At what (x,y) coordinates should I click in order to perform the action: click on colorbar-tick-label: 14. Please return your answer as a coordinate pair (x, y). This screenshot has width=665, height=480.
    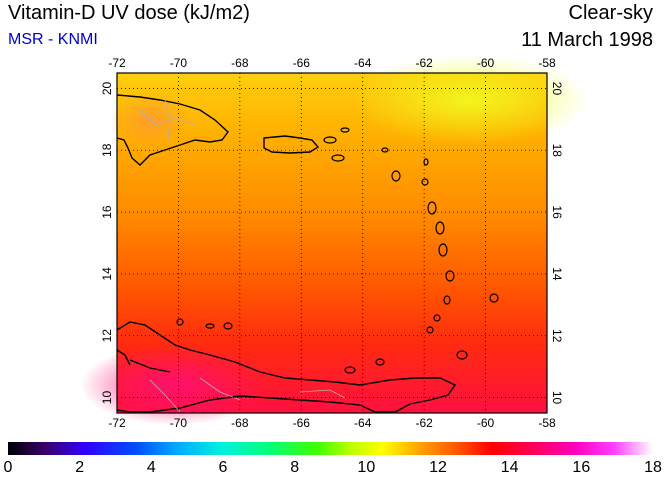
    Looking at the image, I should click on (509, 467).